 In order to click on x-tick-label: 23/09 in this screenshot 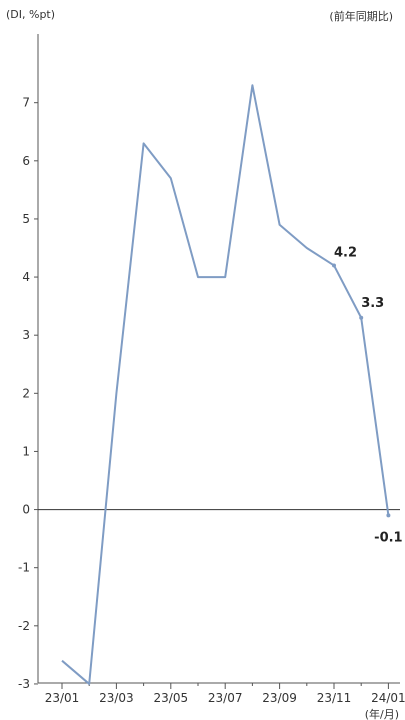, I will do `click(279, 698)`.